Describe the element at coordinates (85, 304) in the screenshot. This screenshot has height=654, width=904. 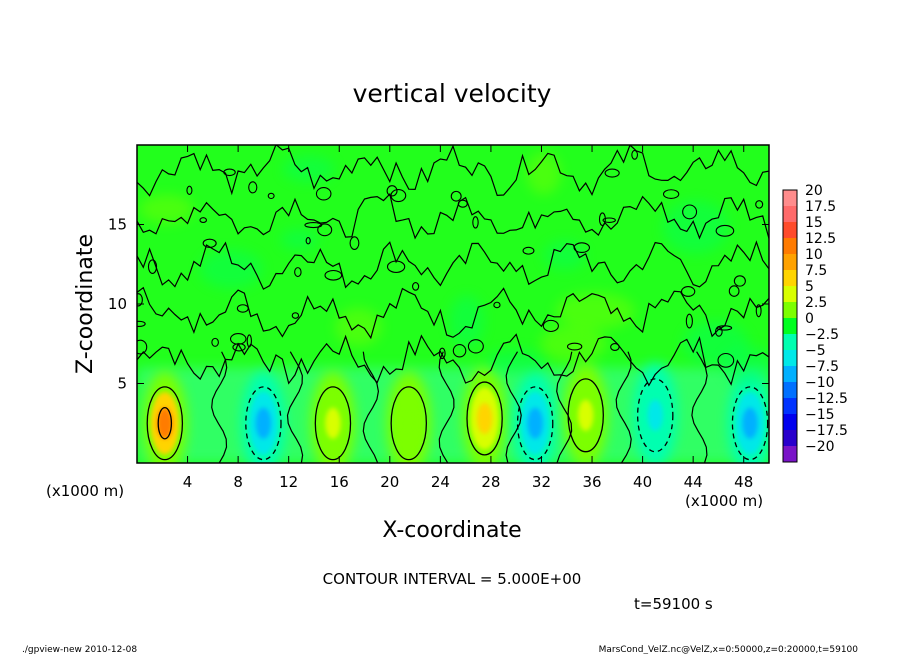
I see `y-axis-label: Z-coordinate` at that location.